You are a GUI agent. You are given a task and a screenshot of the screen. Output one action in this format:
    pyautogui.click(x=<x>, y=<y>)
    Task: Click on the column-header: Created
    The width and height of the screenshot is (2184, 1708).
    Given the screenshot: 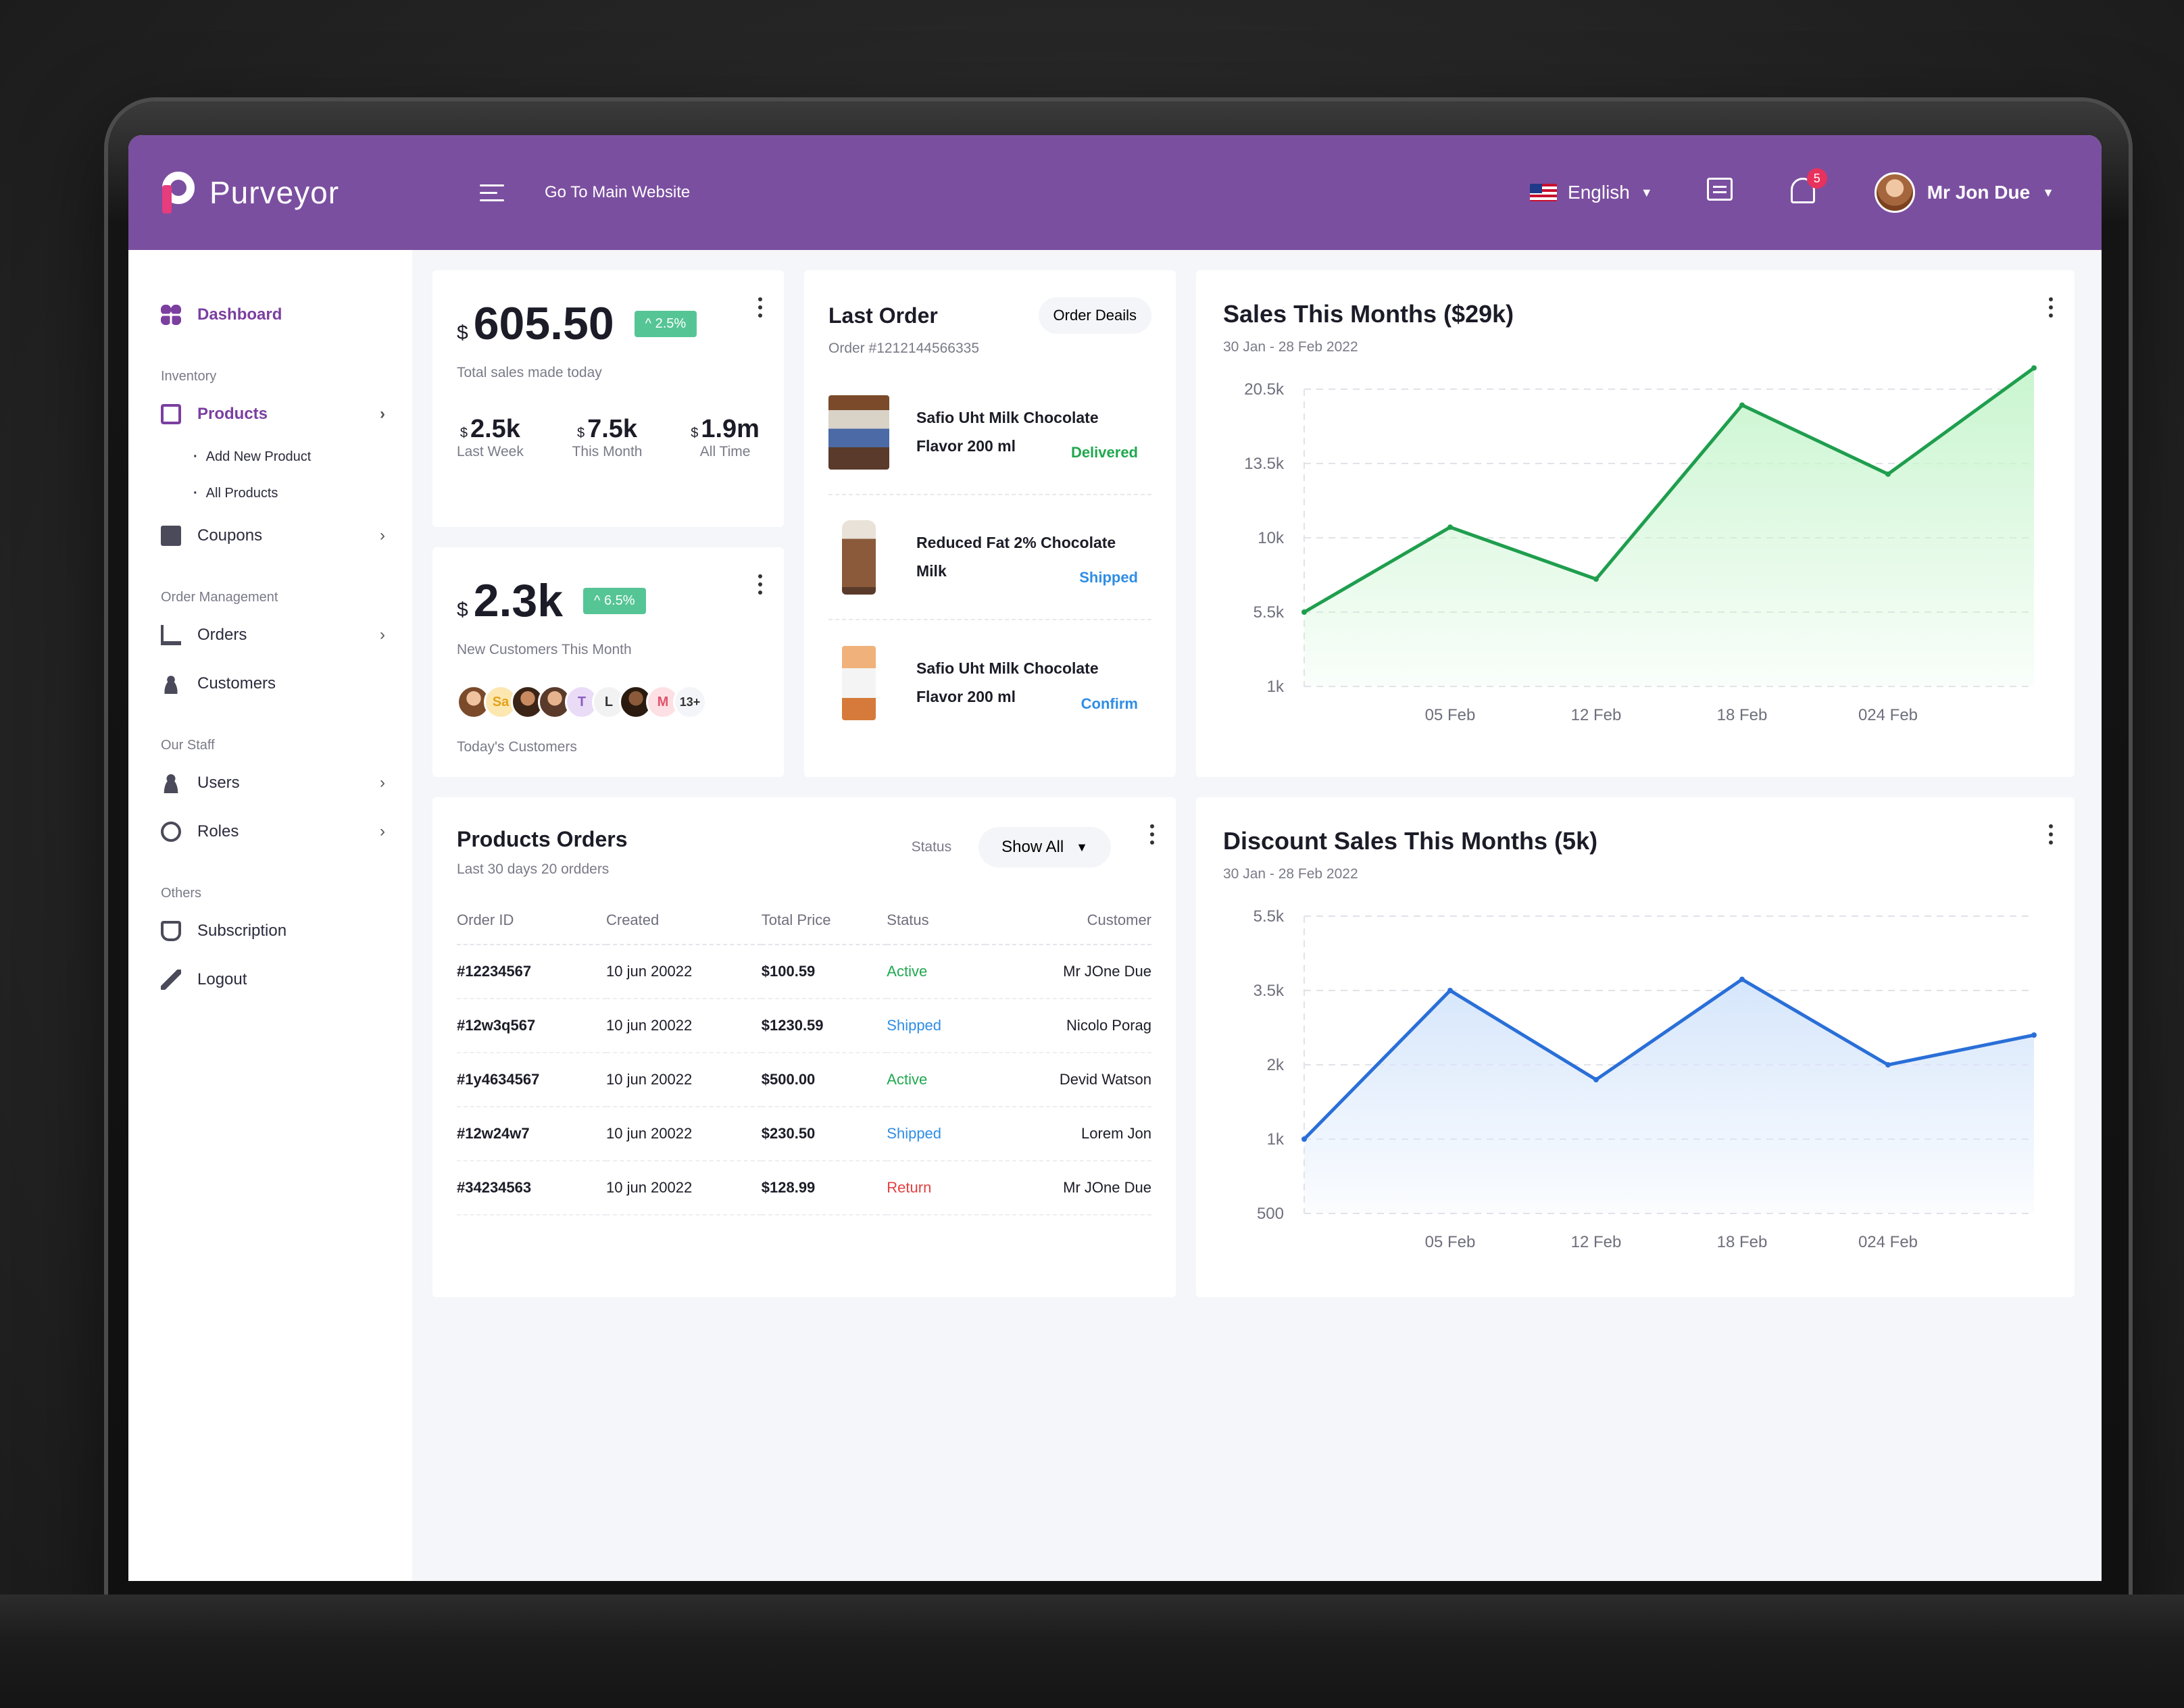 What is the action you would take?
    pyautogui.click(x=684, y=928)
    